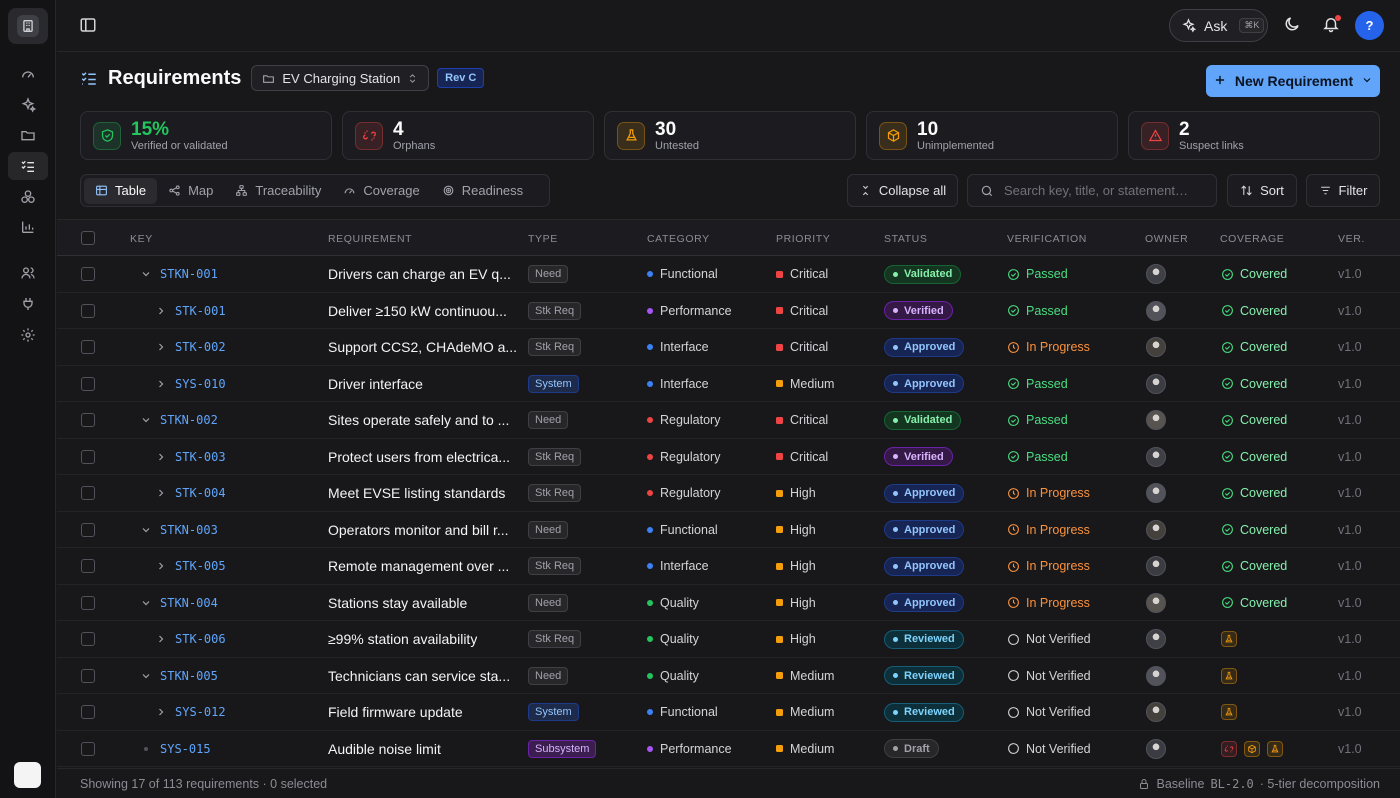  Describe the element at coordinates (543, 239) in the screenshot. I see `col-type: TYPE` at that location.